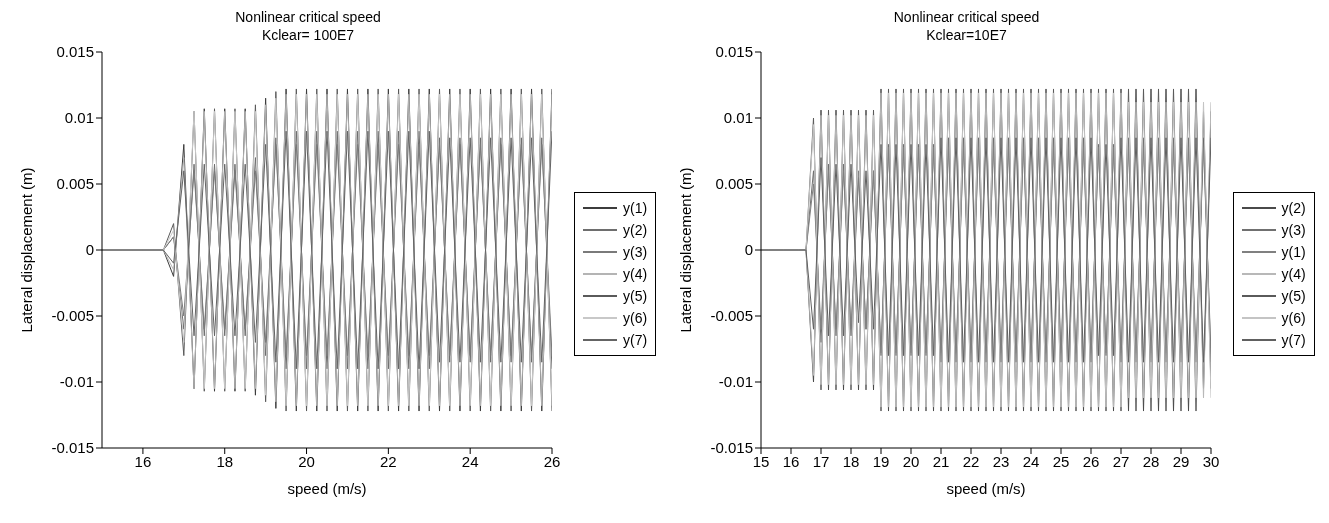 Image resolution: width=1329 pixels, height=523 pixels. I want to click on x-tick-label: 25, so click(1060, 461).